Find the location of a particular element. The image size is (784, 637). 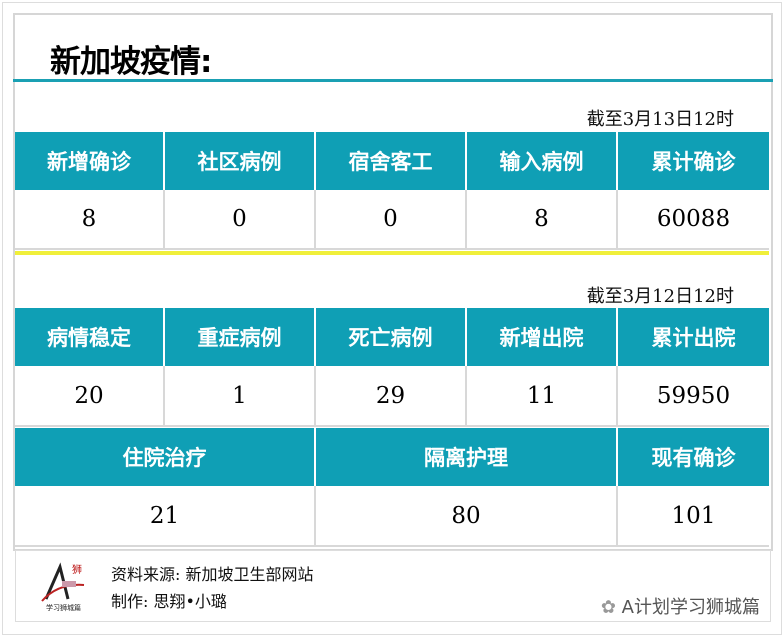

header-row-1: 新增确诊 社区病例 宿舍客工 输入病例 累计确诊 is located at coordinates (392, 161).